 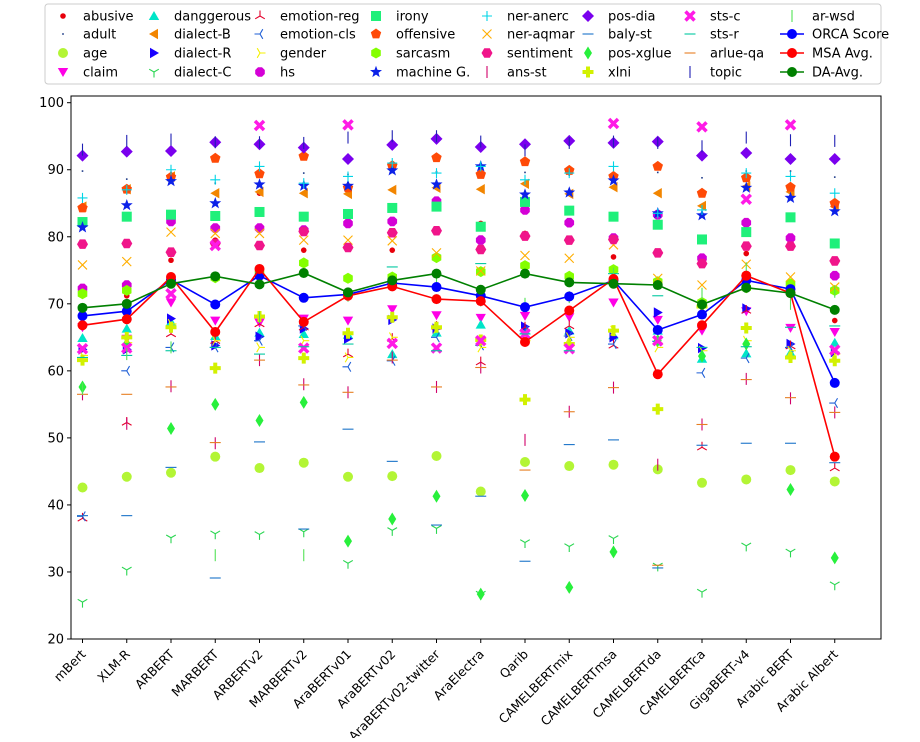 What do you see at coordinates (202, 54) in the screenshot?
I see `legend-label: dialect-R` at bounding box center [202, 54].